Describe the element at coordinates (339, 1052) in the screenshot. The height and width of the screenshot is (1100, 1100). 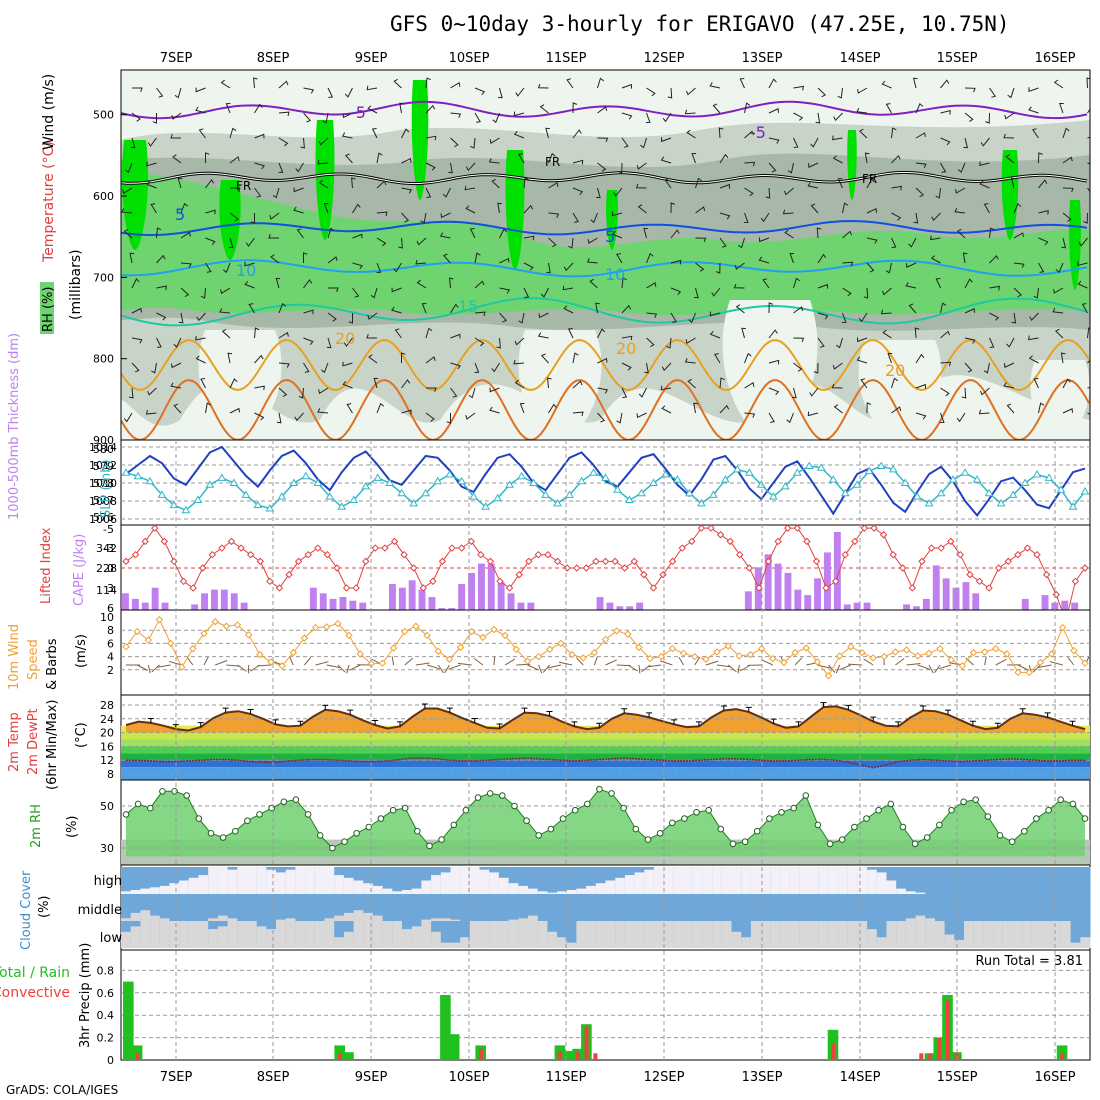
I see `precip-total-bar` at that location.